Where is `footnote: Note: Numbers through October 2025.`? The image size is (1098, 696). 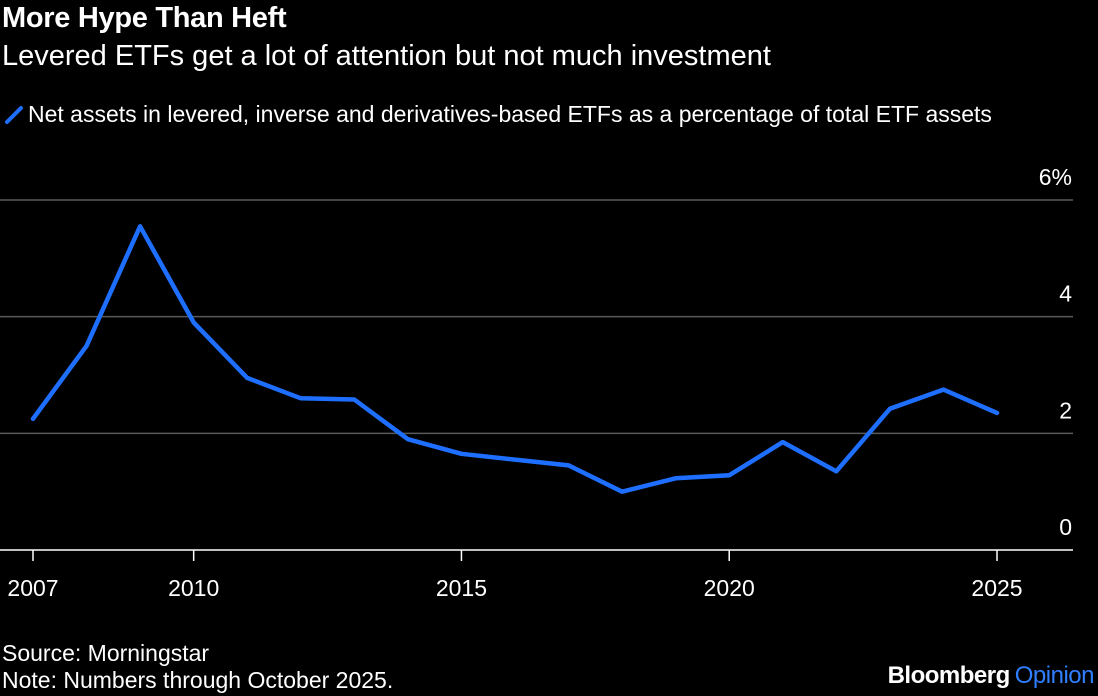
footnote: Note: Numbers through October 2025. is located at coordinates (198, 680).